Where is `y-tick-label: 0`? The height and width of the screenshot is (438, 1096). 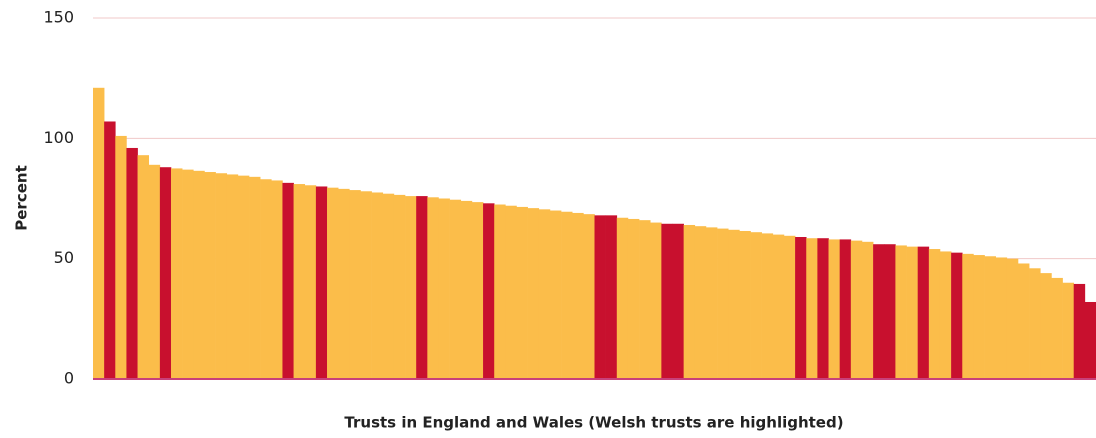 y-tick-label: 0 is located at coordinates (69, 378).